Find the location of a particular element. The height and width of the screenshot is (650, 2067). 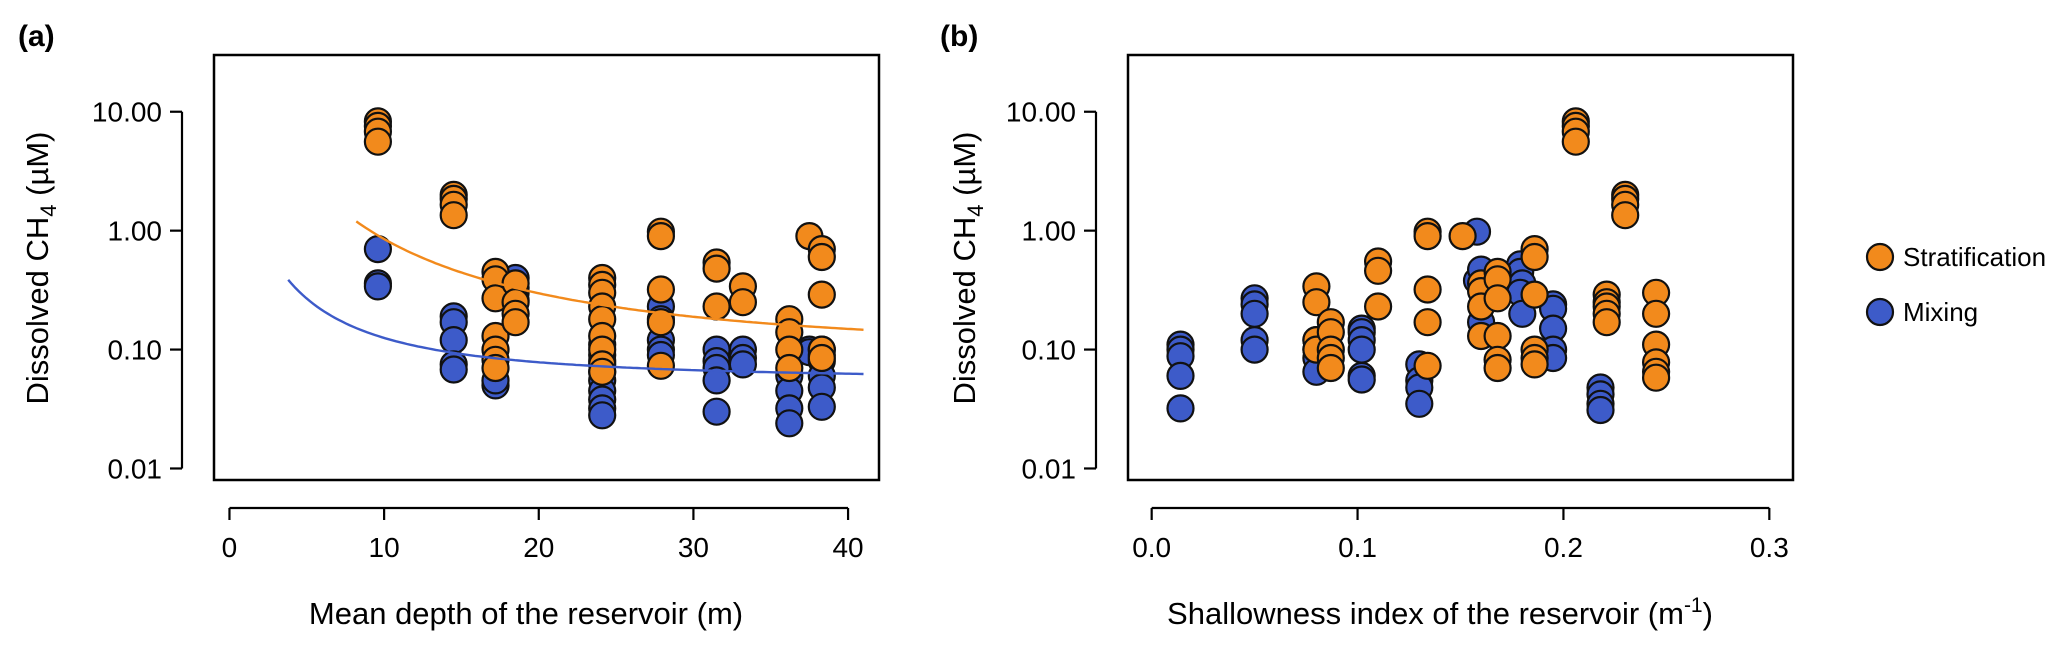

panel-a-fit-line-mixing is located at coordinates (575, 327).